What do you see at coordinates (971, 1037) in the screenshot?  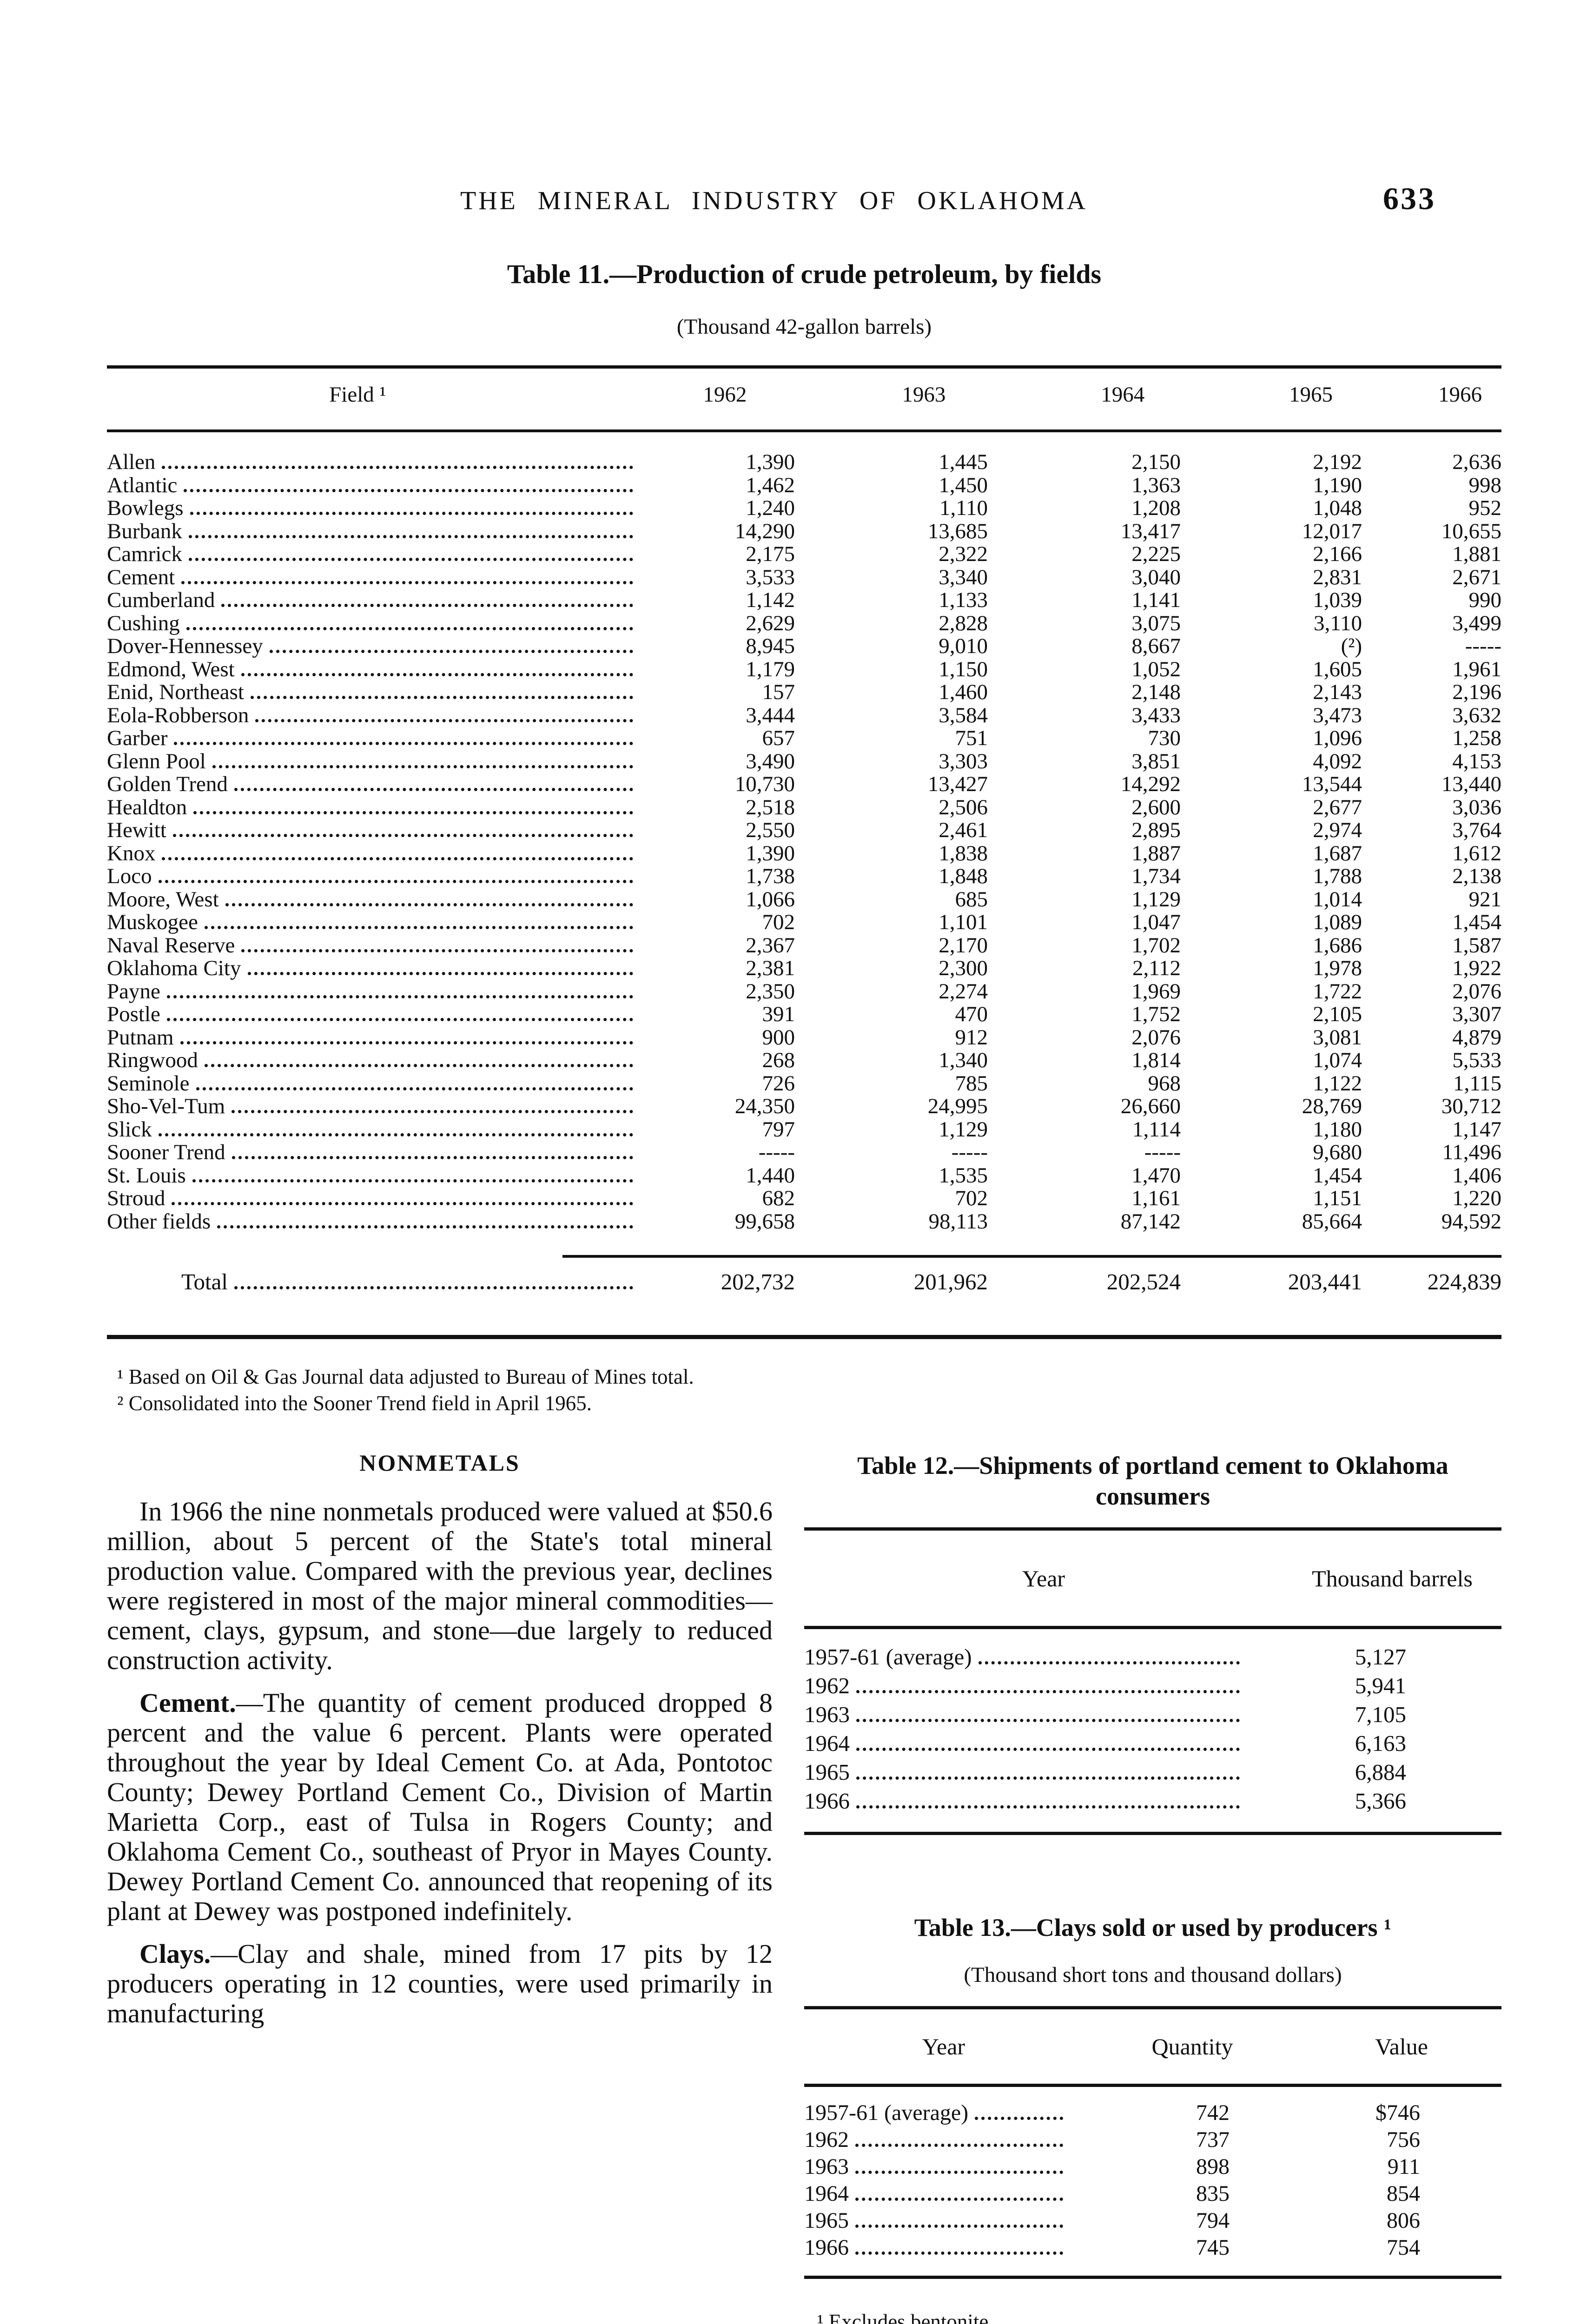 I see `value-1963: 912` at bounding box center [971, 1037].